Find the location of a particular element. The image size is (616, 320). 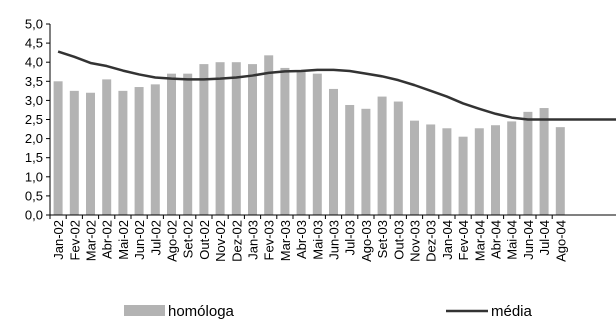

y-tick-label: 4,5 is located at coordinates (34, 43).